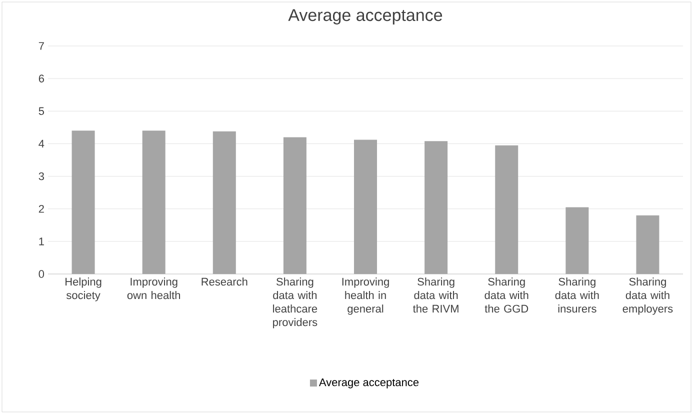 The image size is (693, 414). What do you see at coordinates (295, 303) in the screenshot?
I see `x-tick-label: Sharing data with leathcare providers` at bounding box center [295, 303].